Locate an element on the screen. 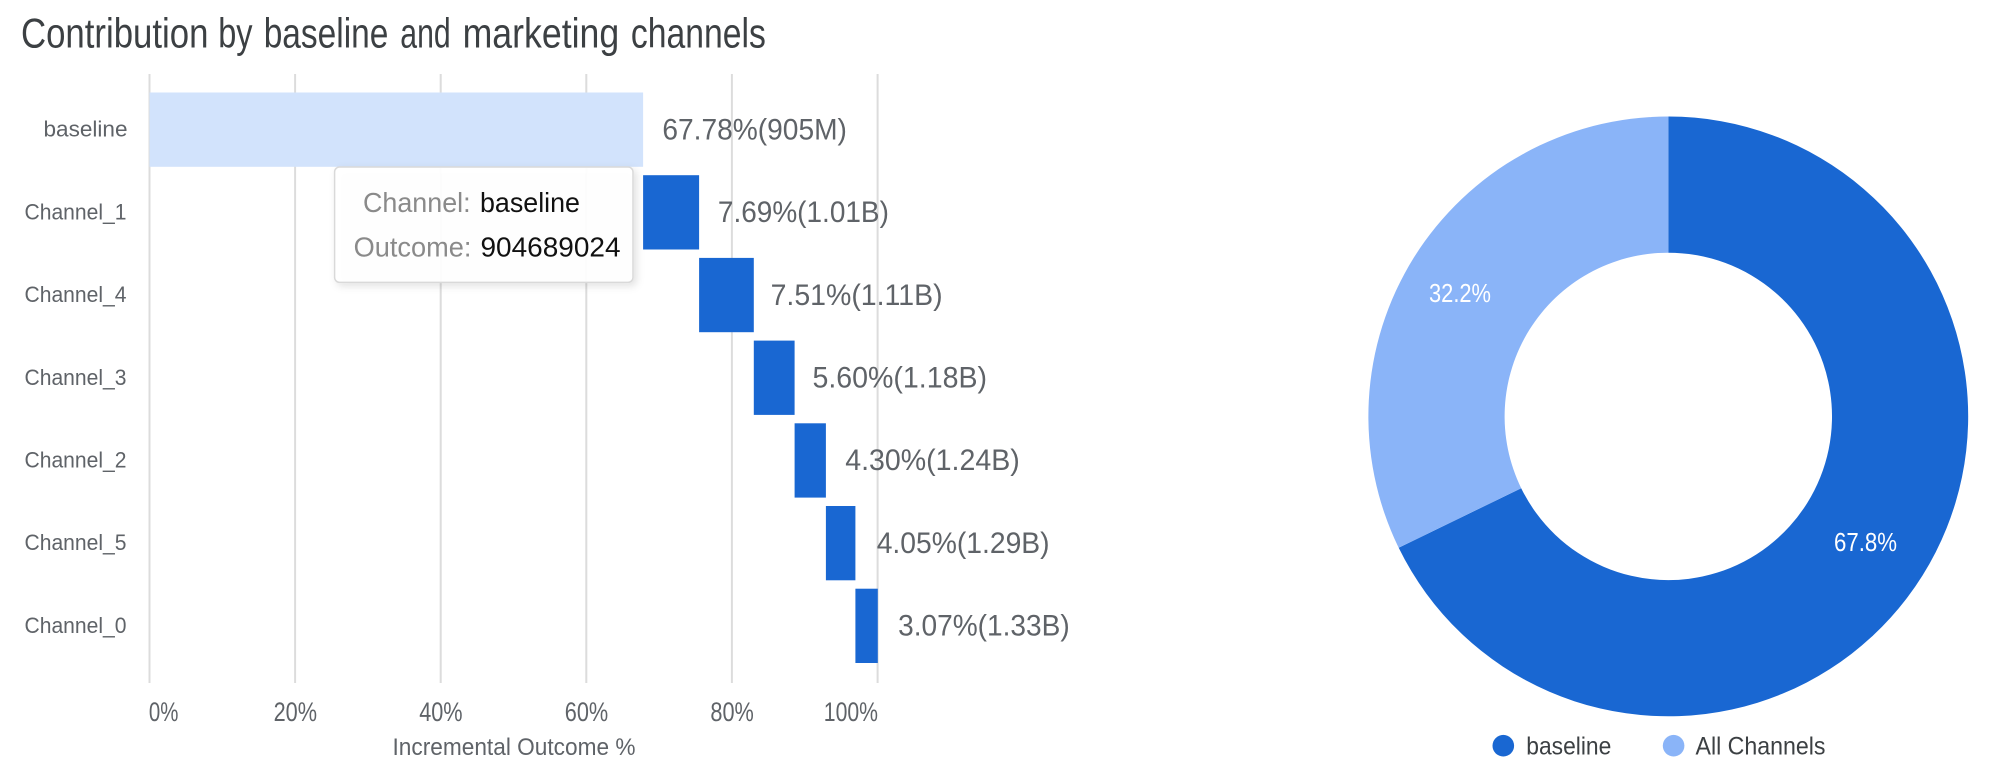 The width and height of the screenshot is (1999, 784). svg-text: 32.2% is located at coordinates (1460, 293).